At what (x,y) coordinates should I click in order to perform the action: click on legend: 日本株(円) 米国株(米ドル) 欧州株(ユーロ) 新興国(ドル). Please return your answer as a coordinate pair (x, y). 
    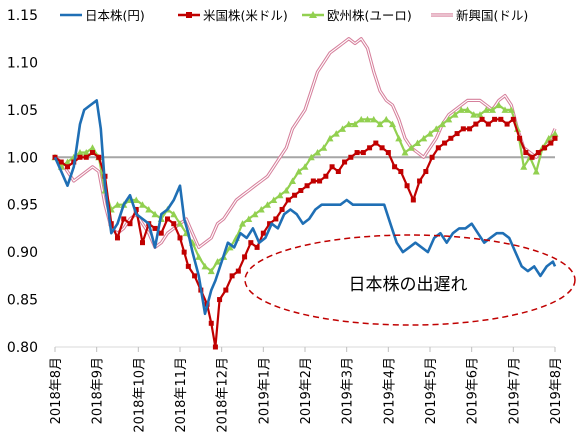
    Looking at the image, I should click on (294, 15).